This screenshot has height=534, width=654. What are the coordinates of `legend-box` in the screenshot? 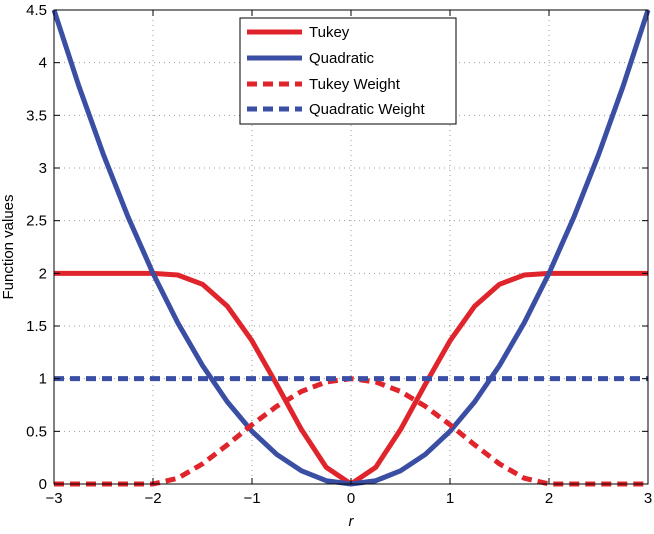 It's located at (348, 71).